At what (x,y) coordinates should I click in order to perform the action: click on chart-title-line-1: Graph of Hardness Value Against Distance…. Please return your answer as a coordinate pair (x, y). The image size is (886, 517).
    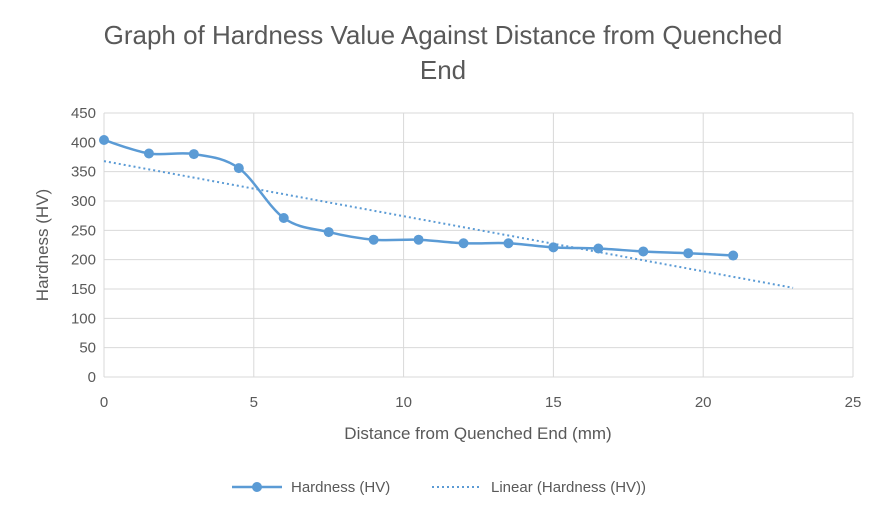
    Looking at the image, I should click on (443, 35).